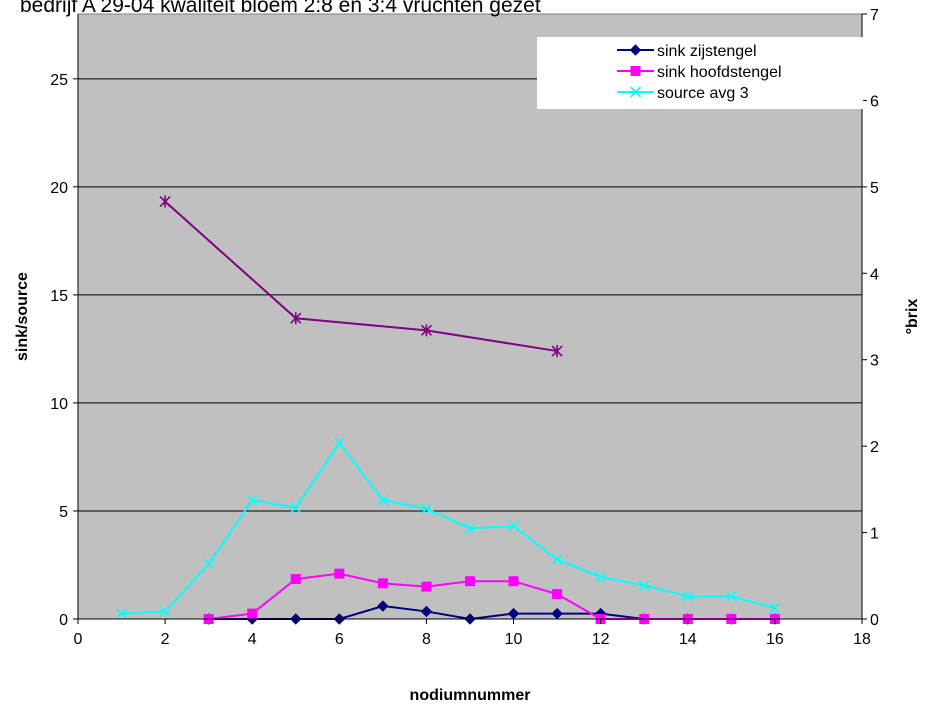  Describe the element at coordinates (874, 534) in the screenshot. I see `y2-tick-label: 1` at that location.